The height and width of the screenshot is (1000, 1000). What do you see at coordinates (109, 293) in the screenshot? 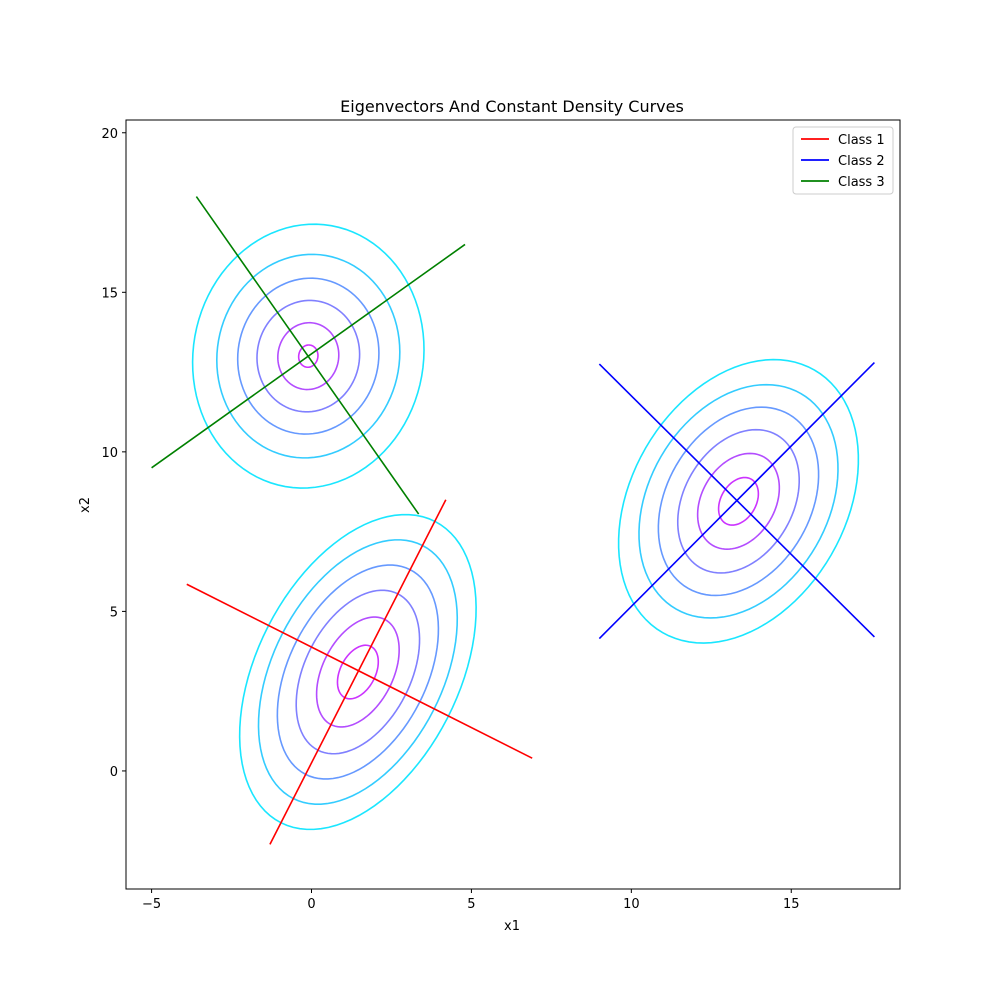
I see `y-tick-label: 15` at bounding box center [109, 293].